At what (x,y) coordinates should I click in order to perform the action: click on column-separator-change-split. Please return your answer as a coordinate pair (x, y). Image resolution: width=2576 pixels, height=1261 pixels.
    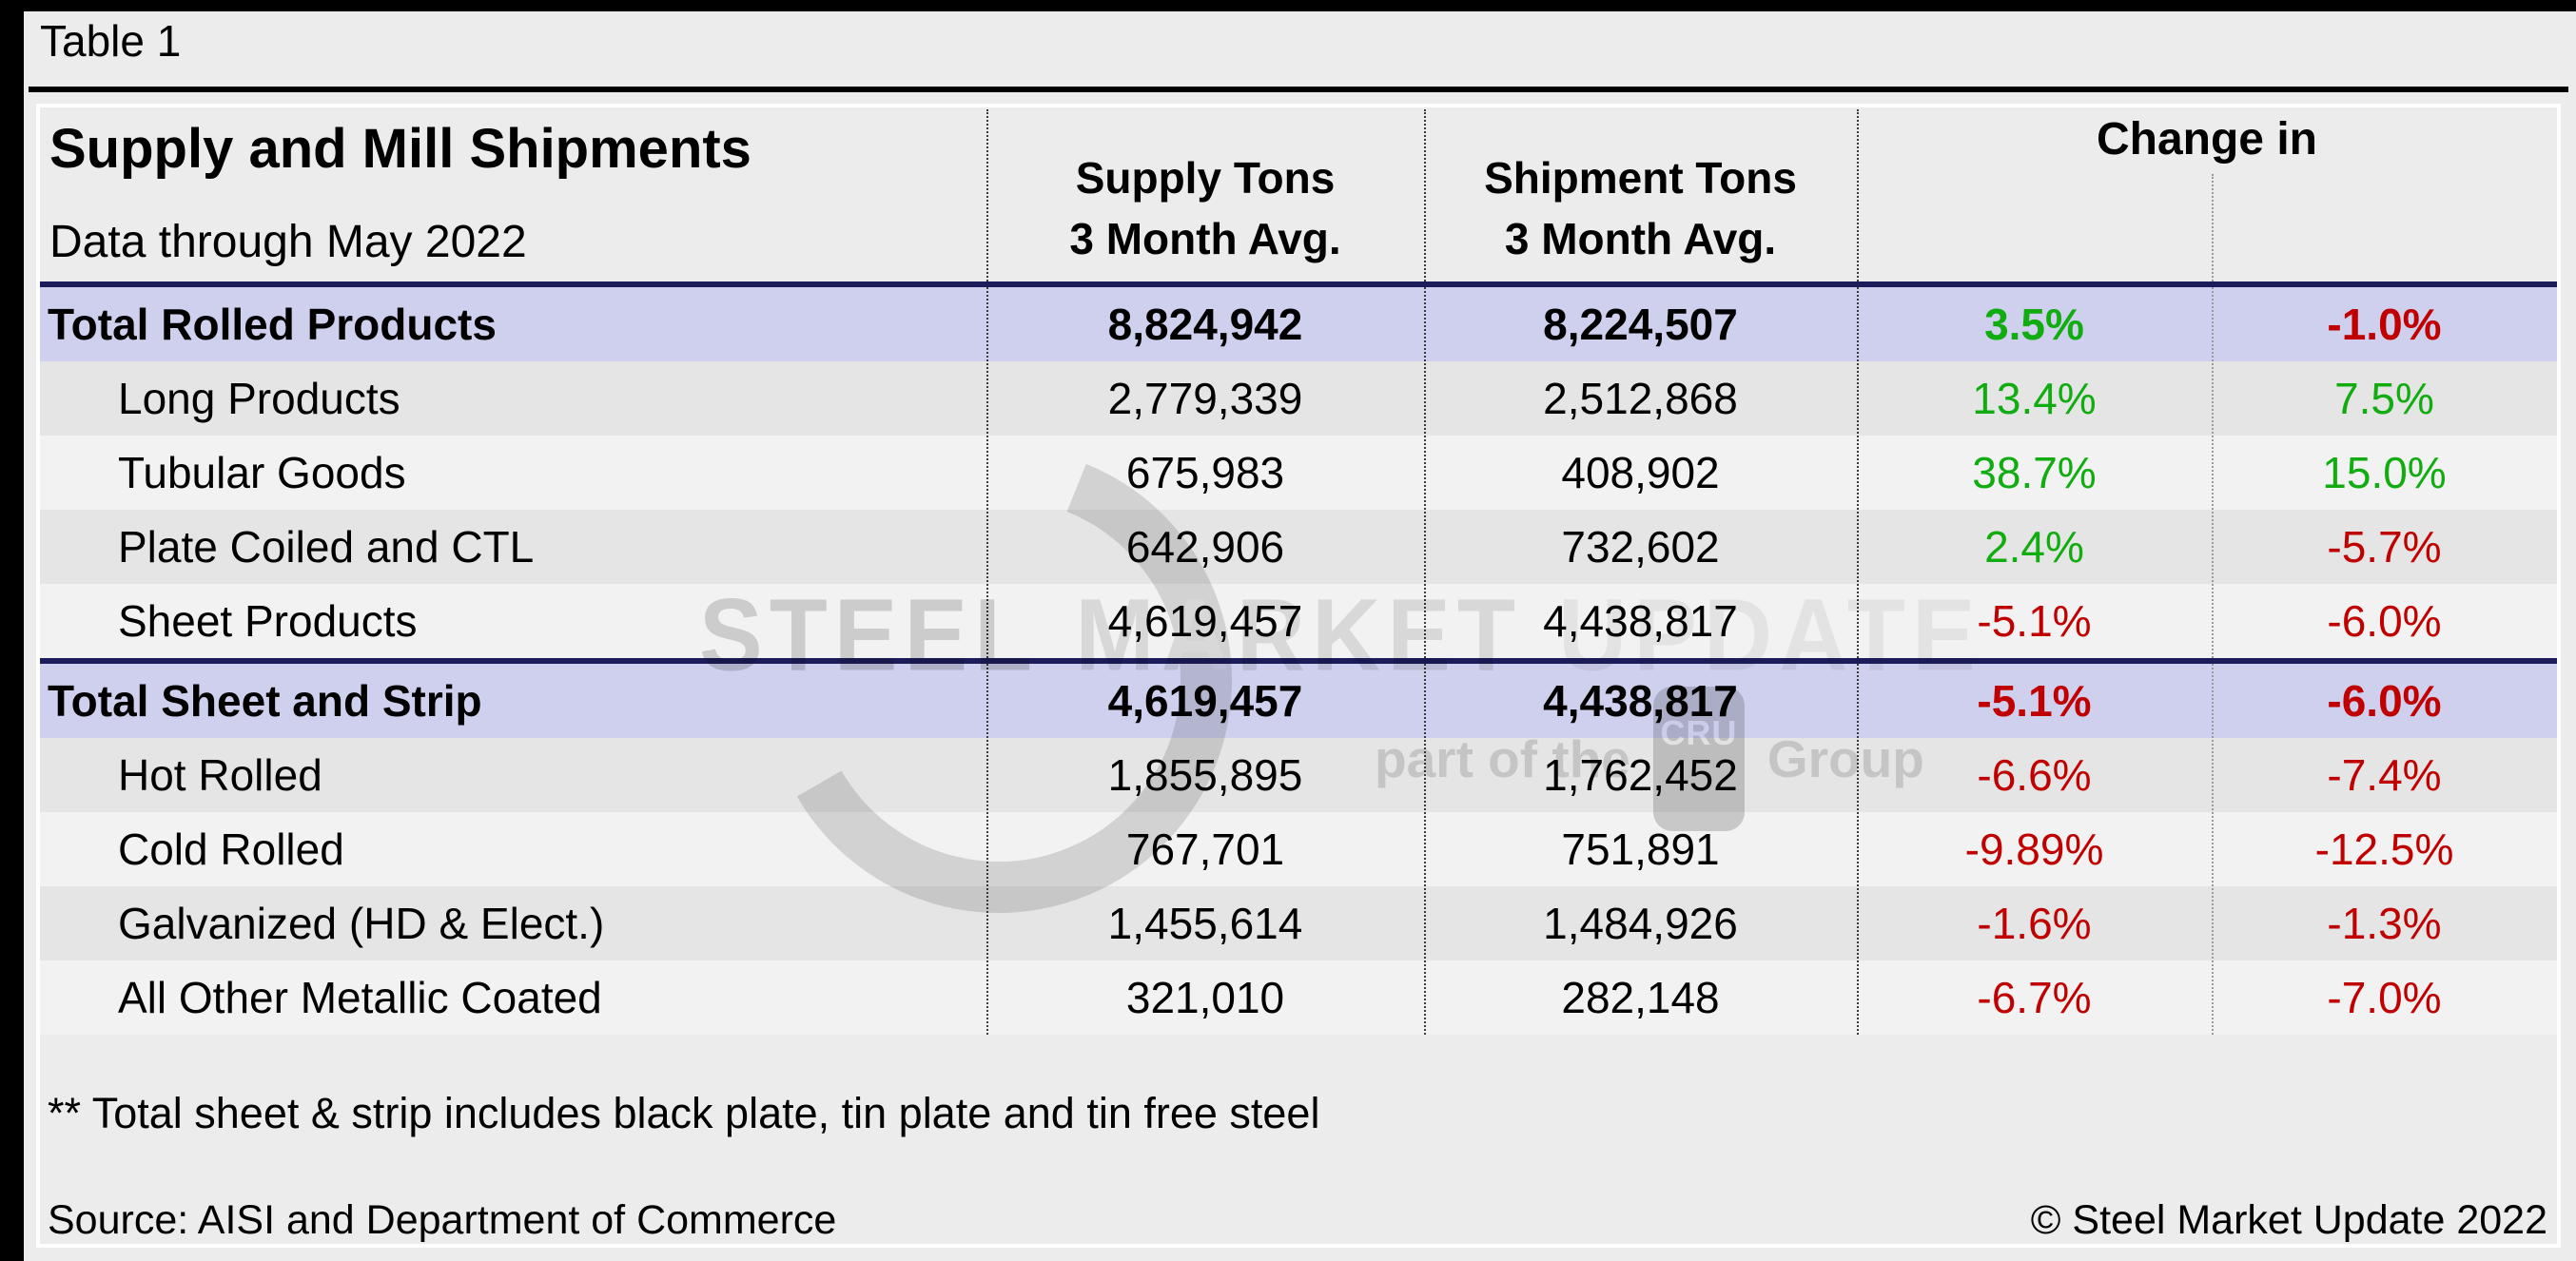
    Looking at the image, I should click on (2213, 604).